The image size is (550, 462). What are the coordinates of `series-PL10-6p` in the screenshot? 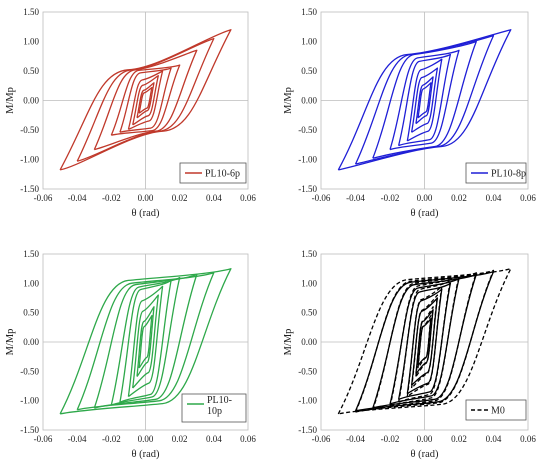 It's located at (145, 100).